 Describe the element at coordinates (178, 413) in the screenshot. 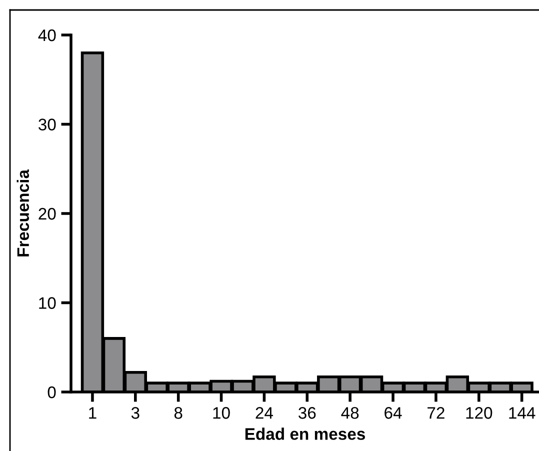

I see `x-tick-label: 8` at that location.